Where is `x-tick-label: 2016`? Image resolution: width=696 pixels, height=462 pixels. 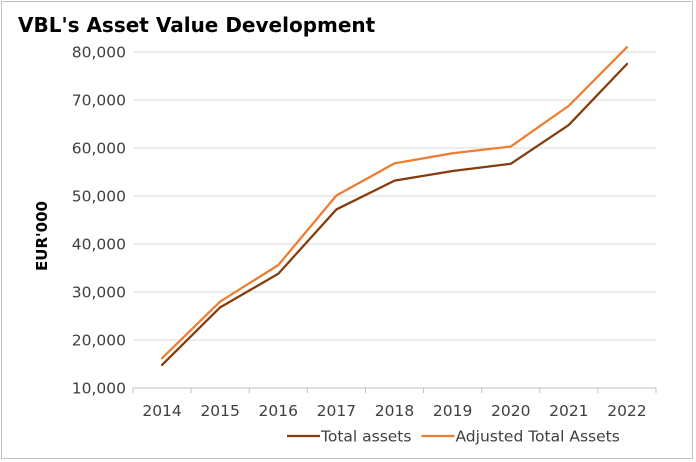
x-tick-label: 2016 is located at coordinates (278, 411).